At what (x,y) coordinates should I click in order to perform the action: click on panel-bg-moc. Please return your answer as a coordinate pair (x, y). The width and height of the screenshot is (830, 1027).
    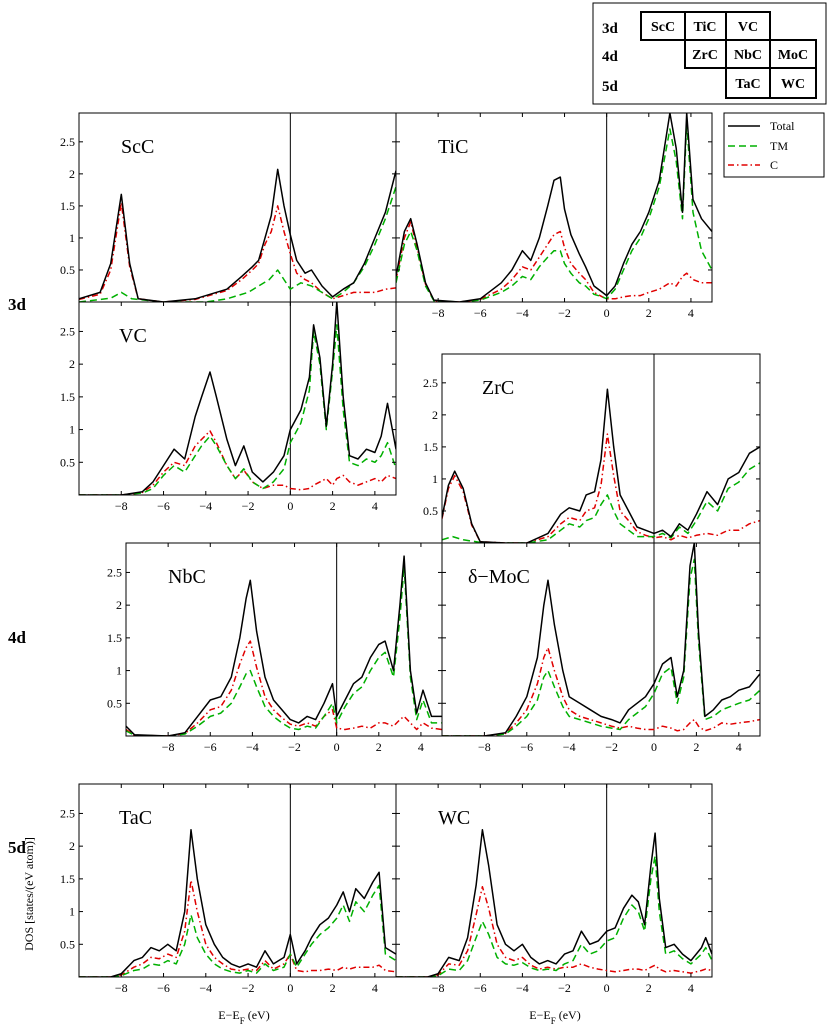
    Looking at the image, I should click on (601, 639).